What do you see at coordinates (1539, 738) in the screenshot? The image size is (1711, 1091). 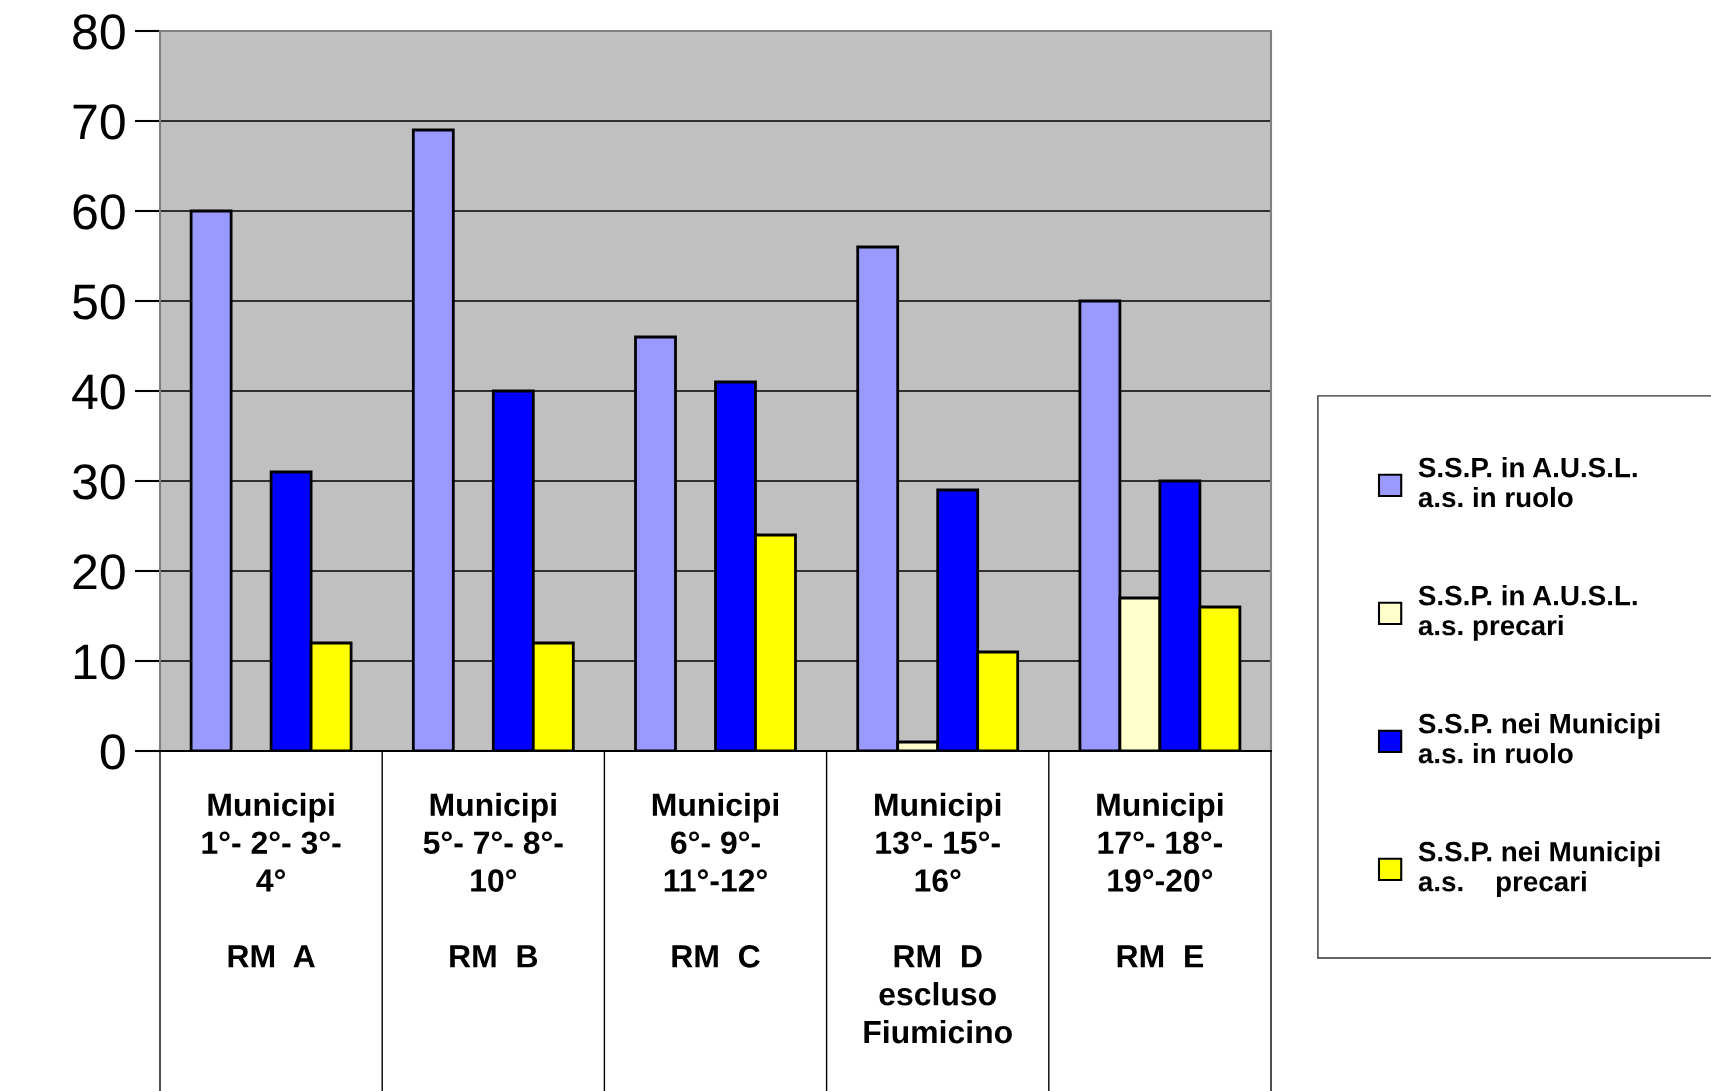 I see `legend-label: S.S.P. nei Municipi a.s. in ruolo` at bounding box center [1539, 738].